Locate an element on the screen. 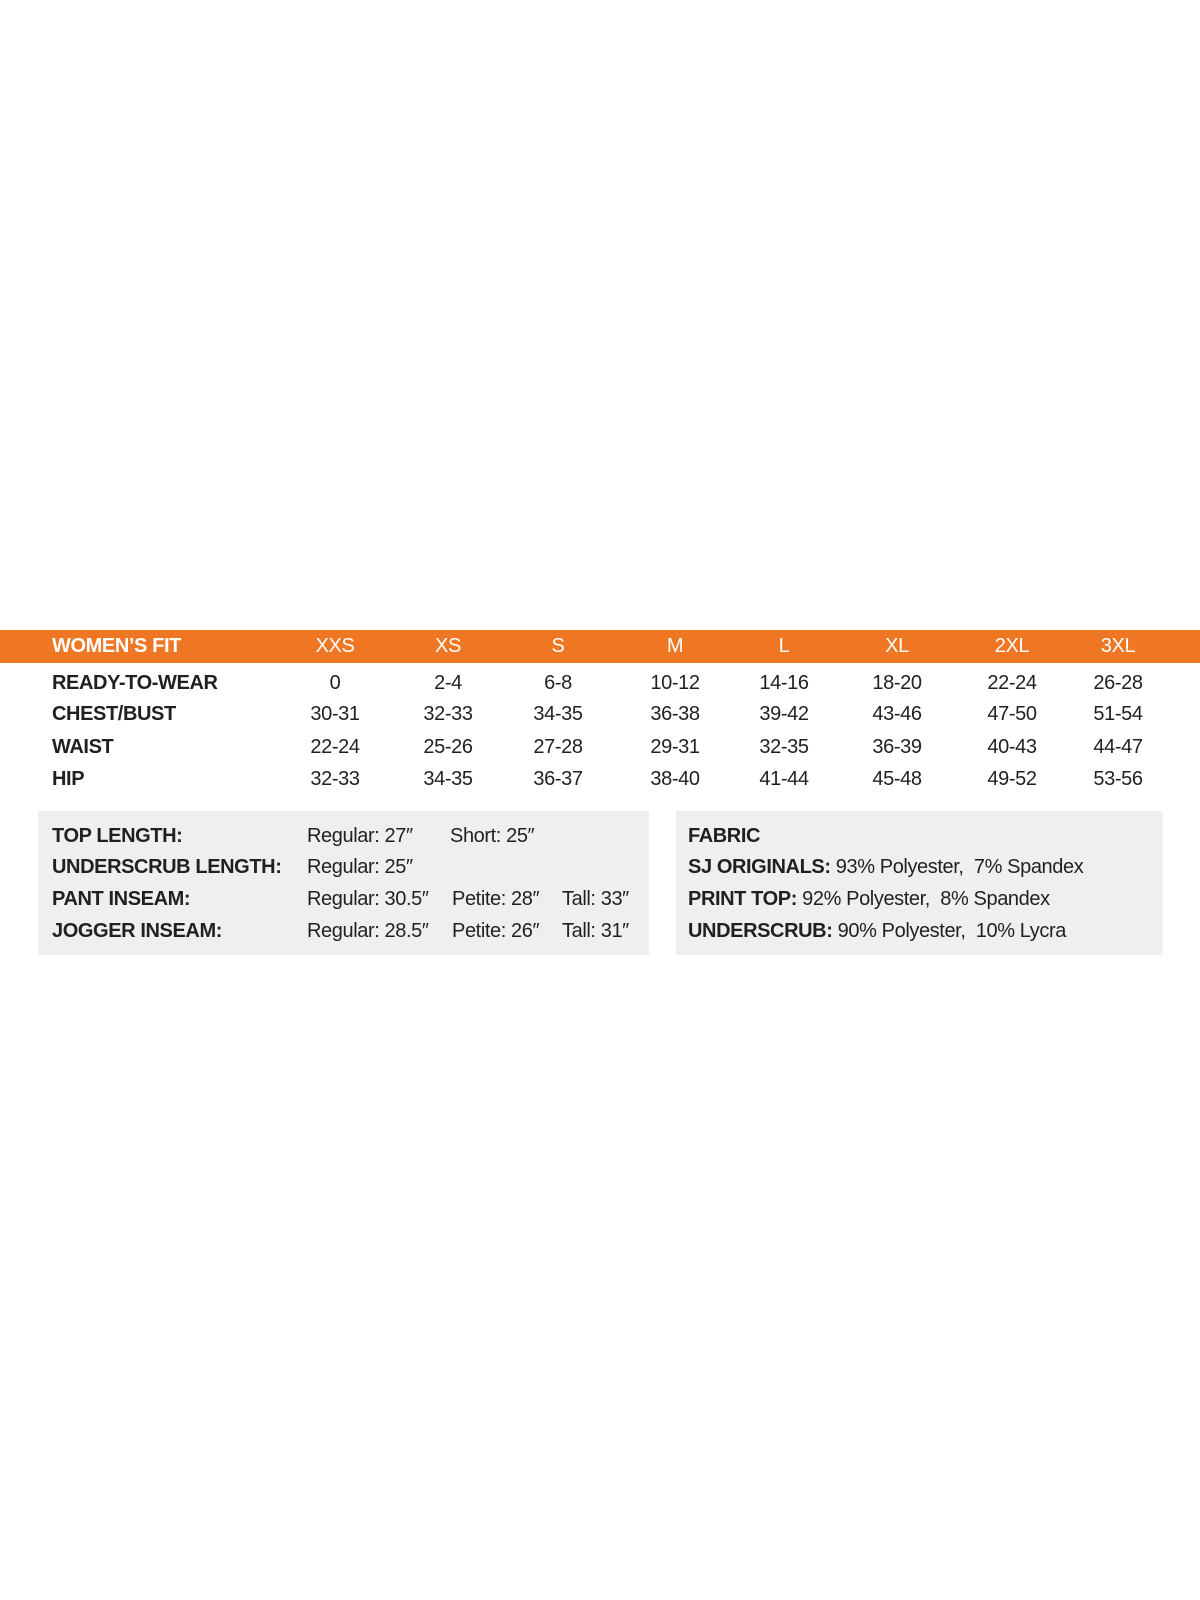 The width and height of the screenshot is (1200, 1600). length-value: Short: 25″ is located at coordinates (492, 836).